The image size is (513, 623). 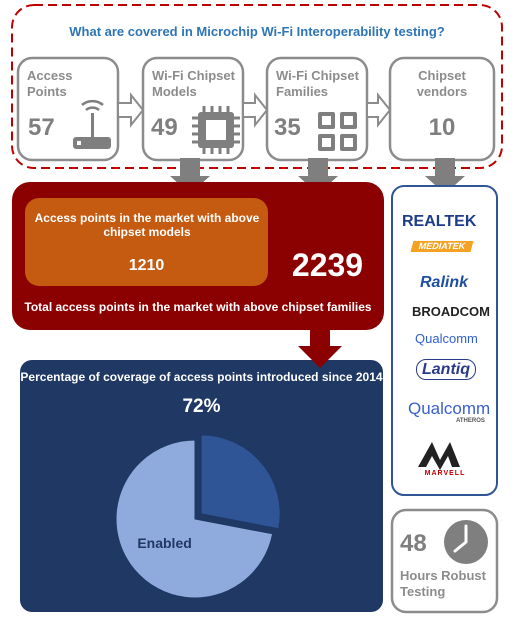 What do you see at coordinates (287, 127) in the screenshot?
I see `box-value: 35` at bounding box center [287, 127].